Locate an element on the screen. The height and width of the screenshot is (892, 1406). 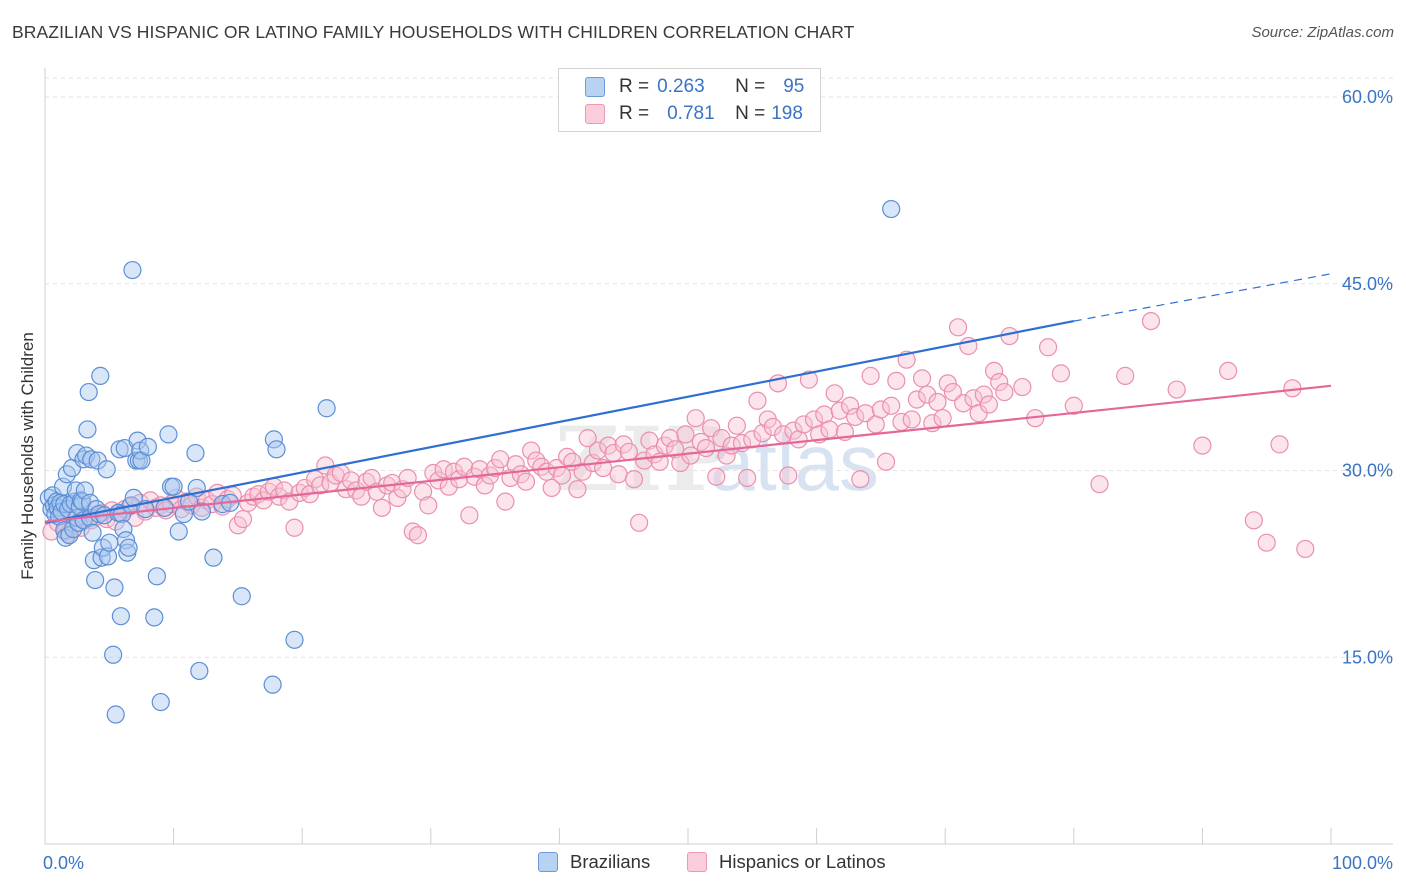
y-tick-label: 60.0% is located at coordinates (1367, 97).